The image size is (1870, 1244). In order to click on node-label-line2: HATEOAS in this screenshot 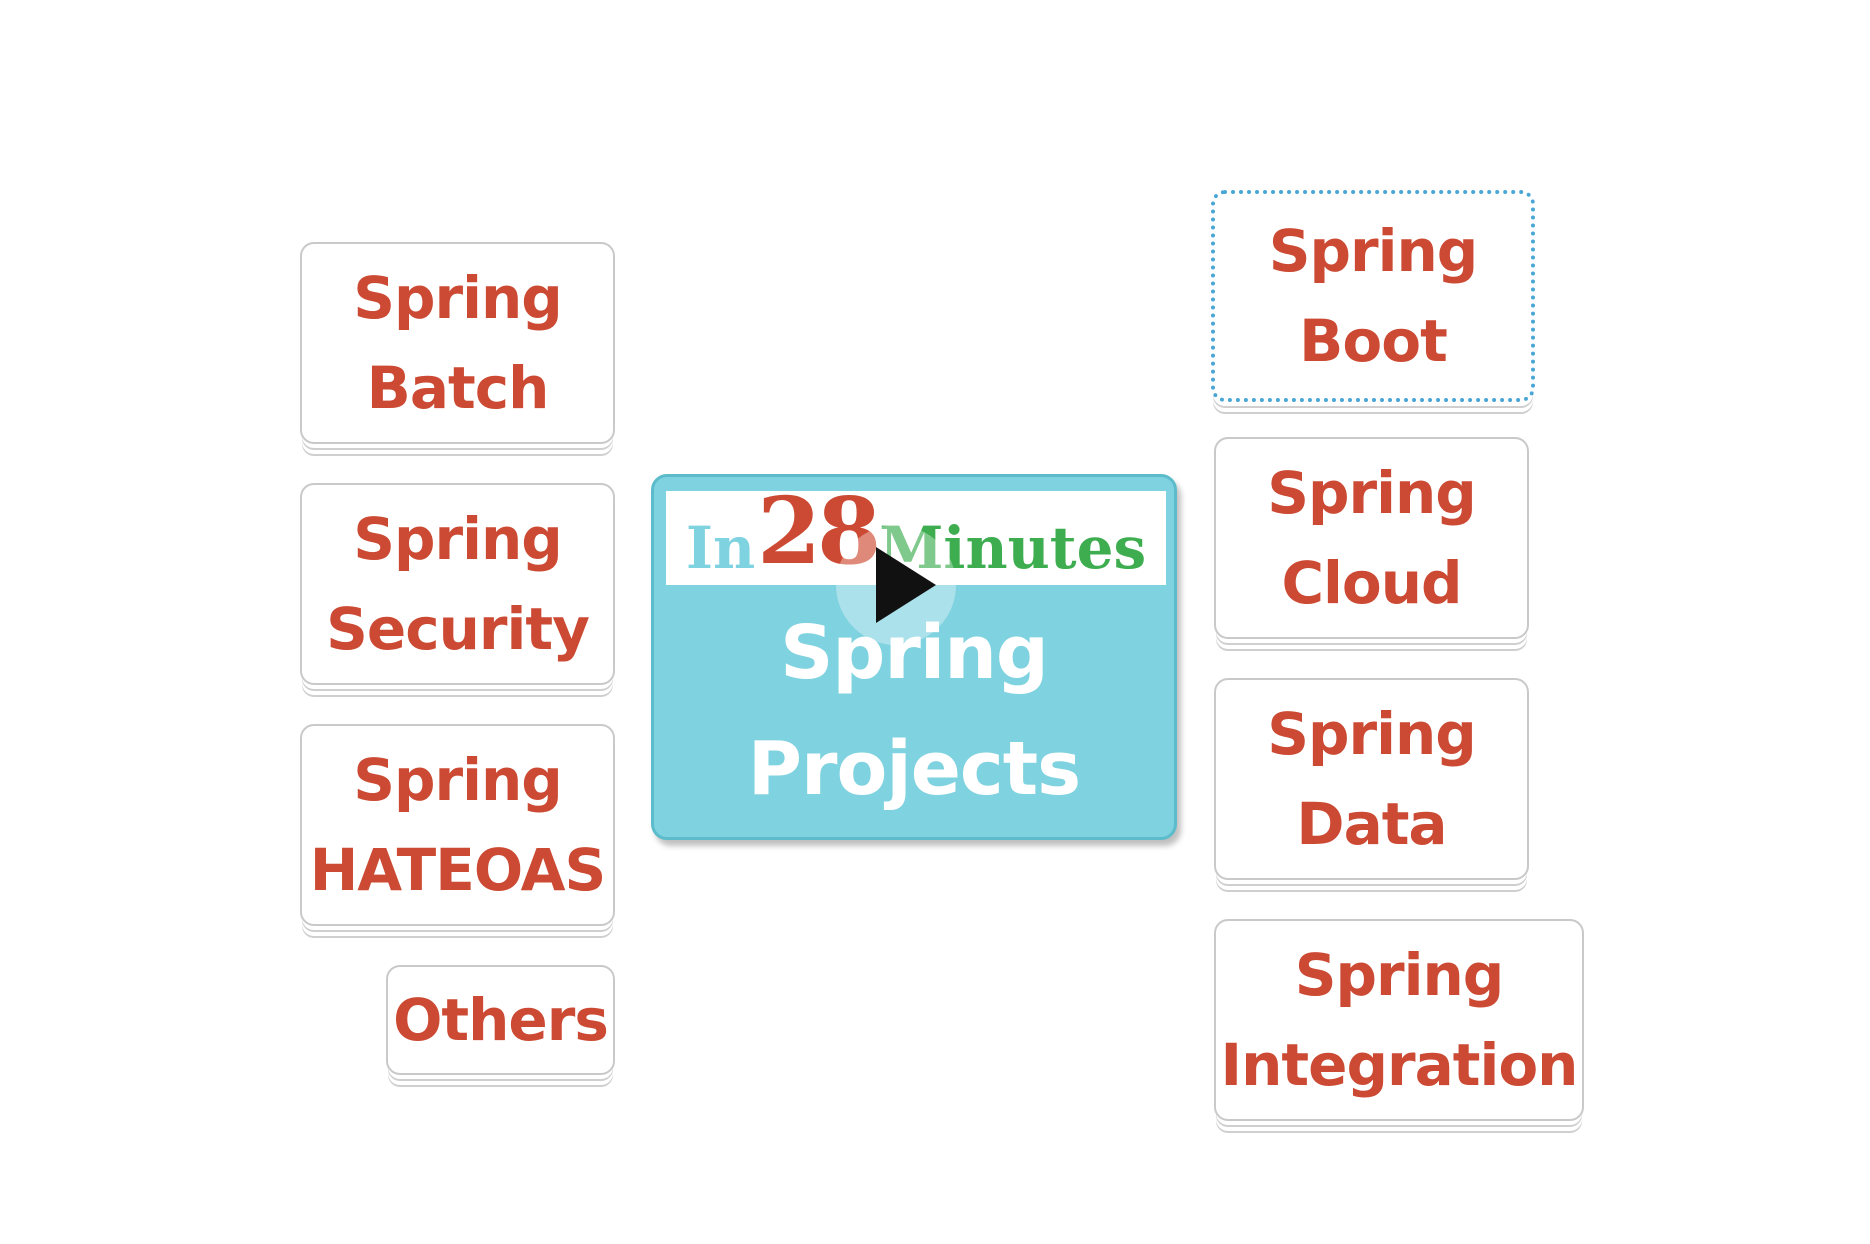, I will do `click(458, 870)`.